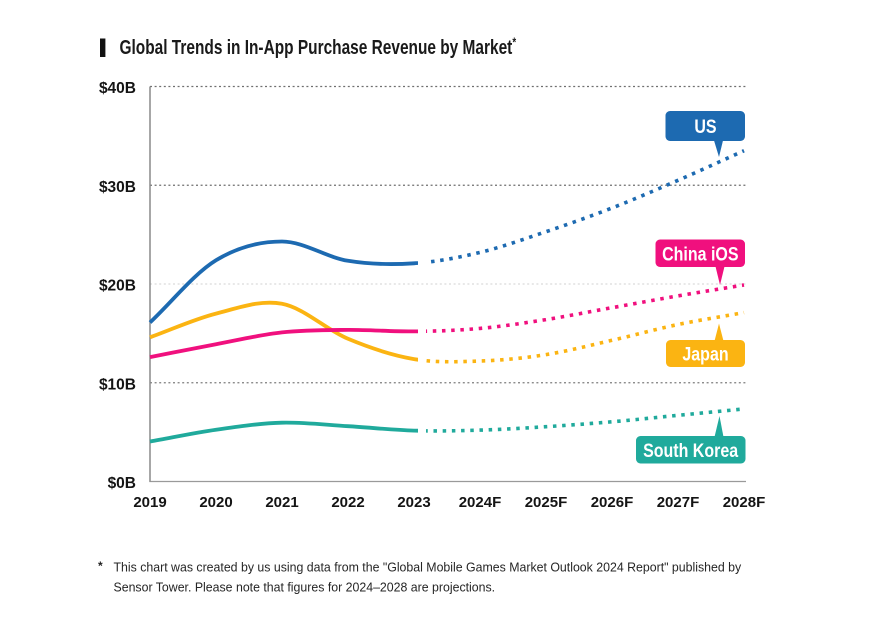 Image resolution: width=870 pixels, height=626 pixels. What do you see at coordinates (122, 483) in the screenshot?
I see `svg-text: $0B` at bounding box center [122, 483].